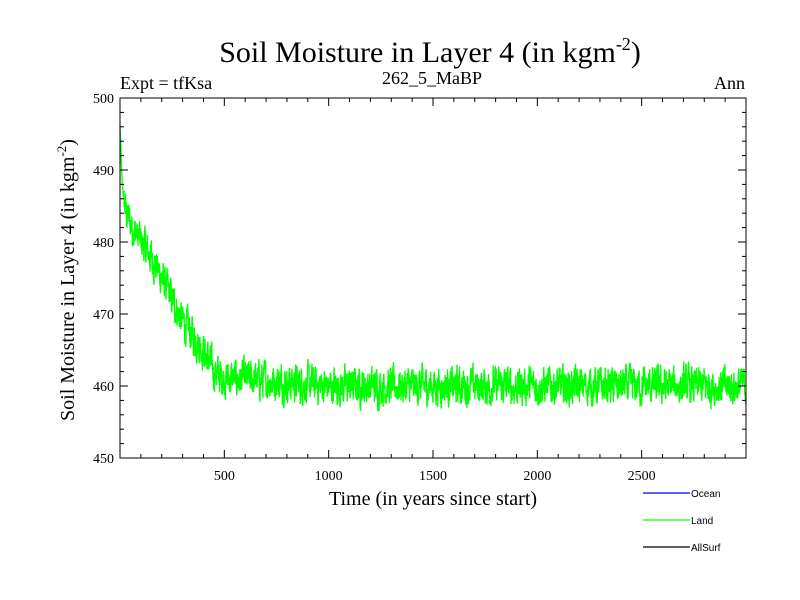 The image size is (800, 600). I want to click on x-tick-label: 2500, so click(642, 476).